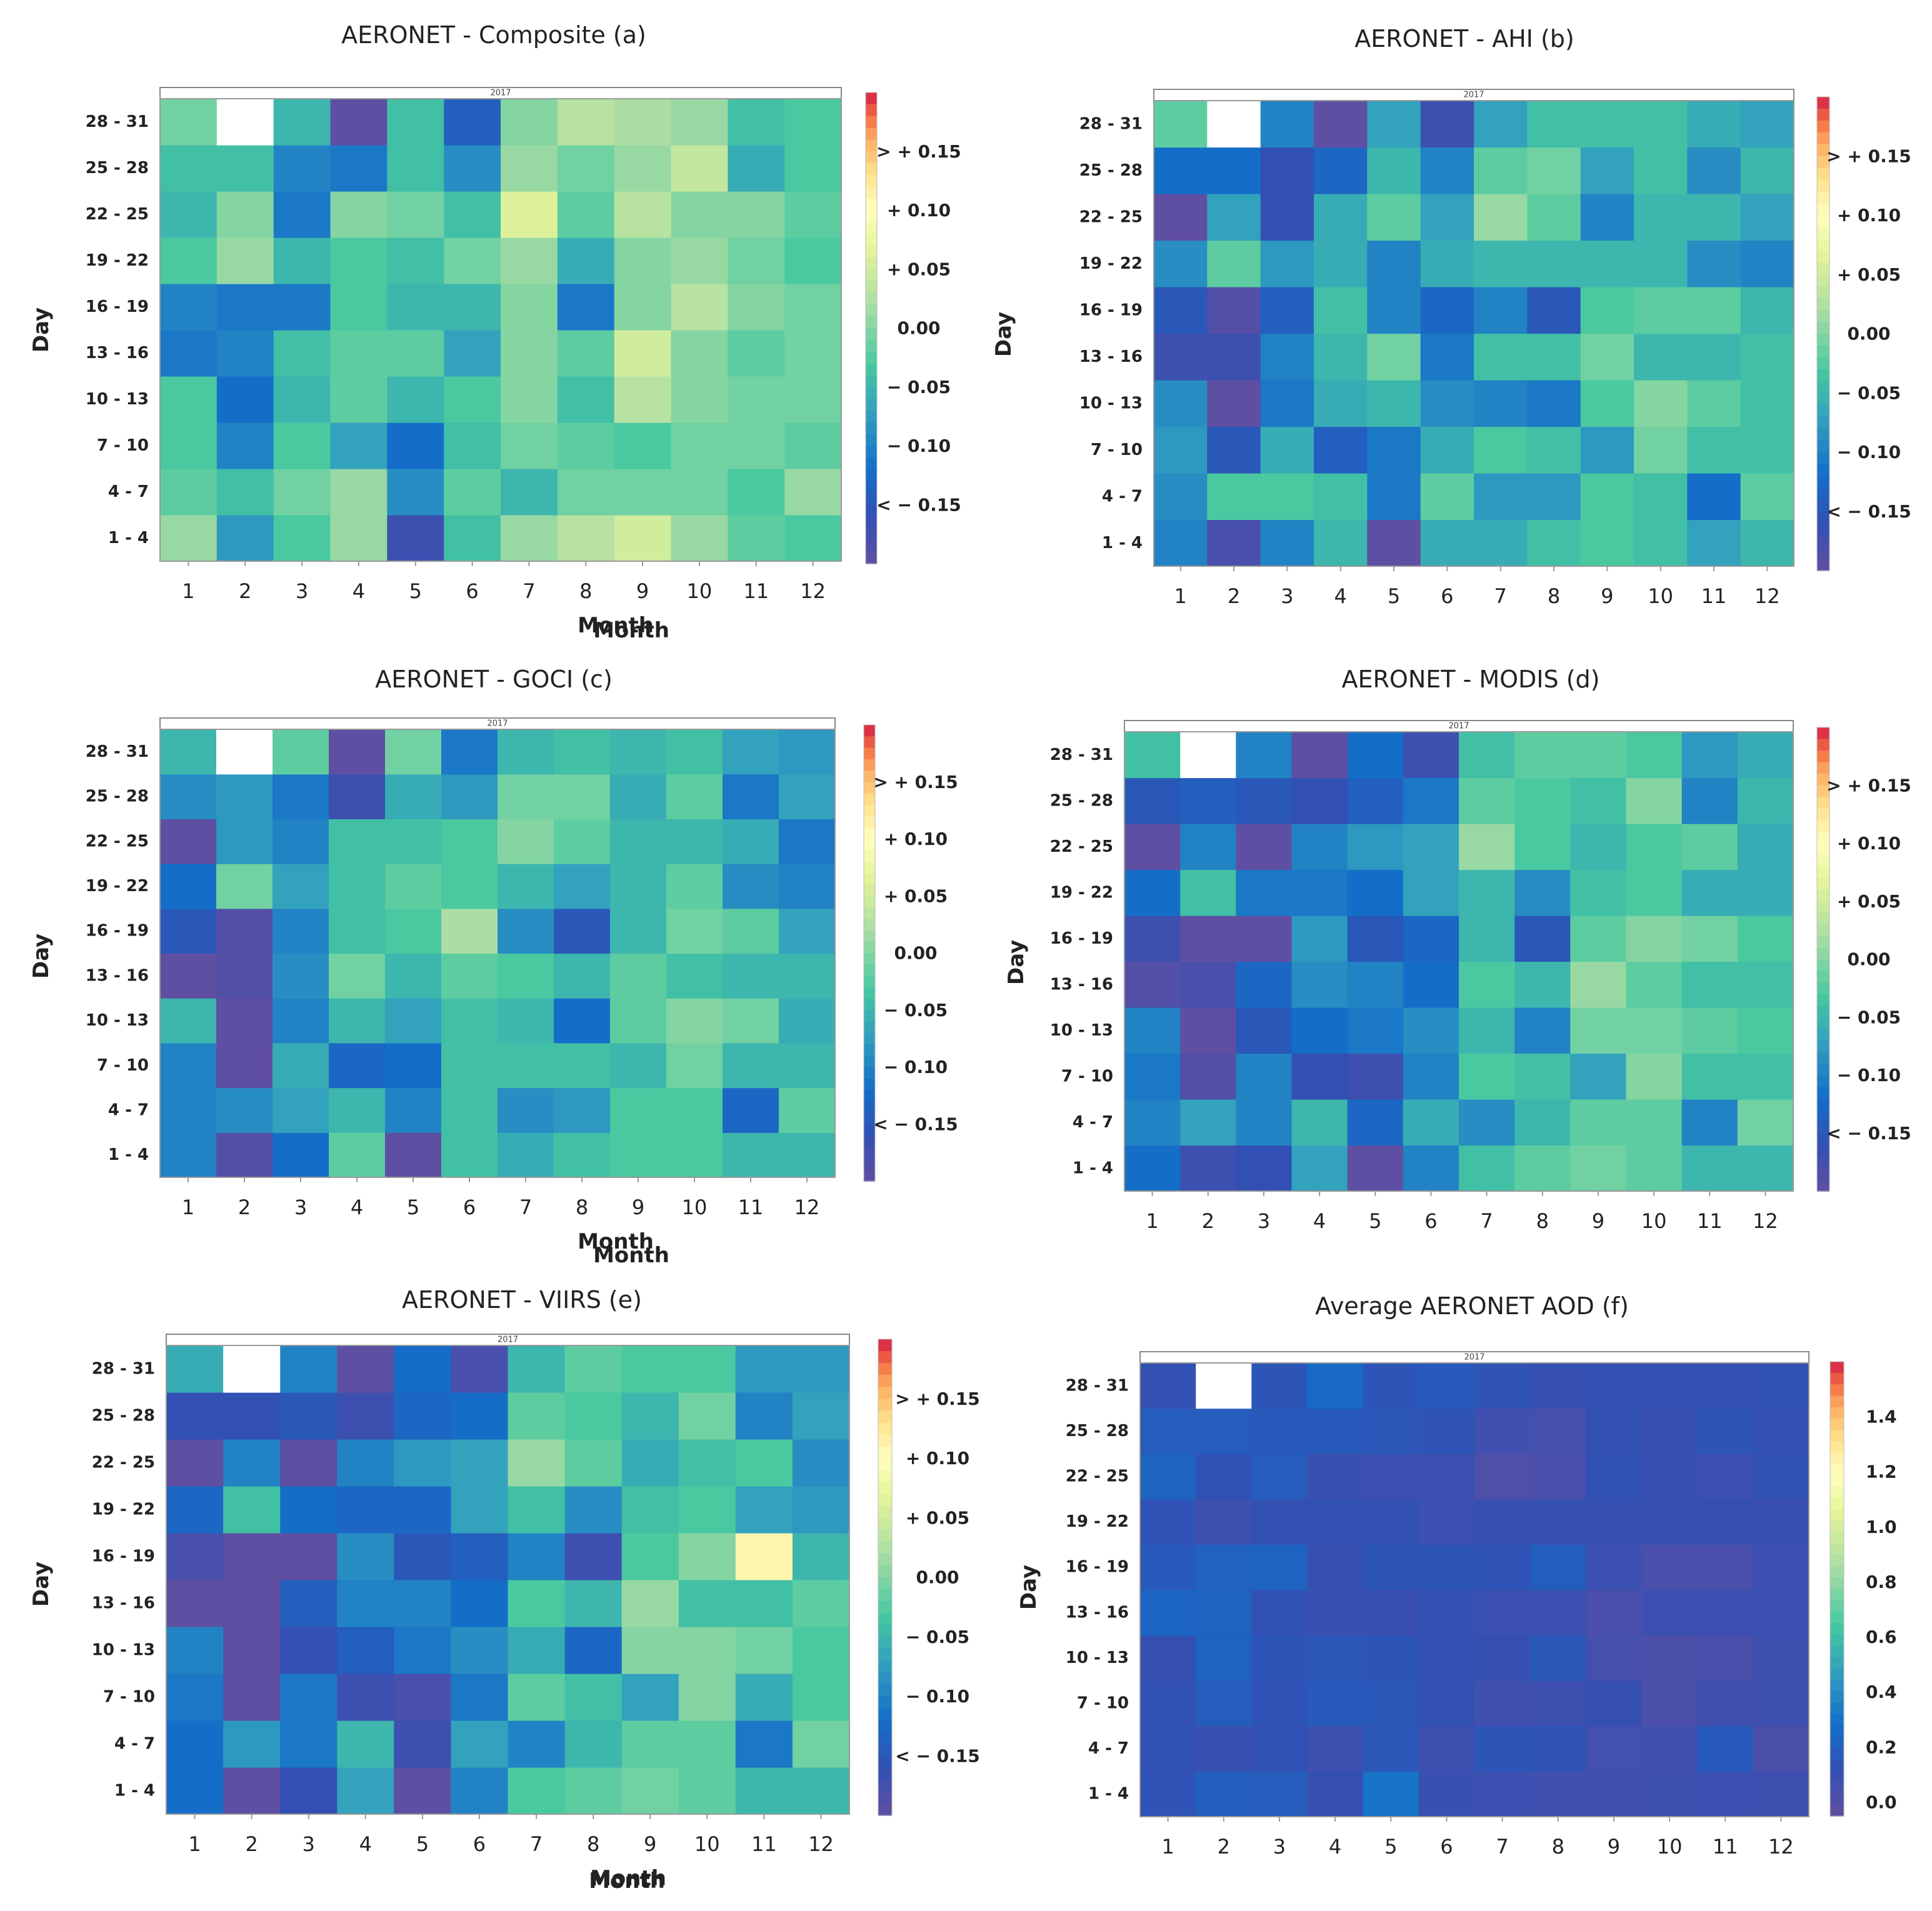 The image size is (1932, 1911). What do you see at coordinates (642, 591) in the screenshot?
I see `x-tick-label: 9` at bounding box center [642, 591].